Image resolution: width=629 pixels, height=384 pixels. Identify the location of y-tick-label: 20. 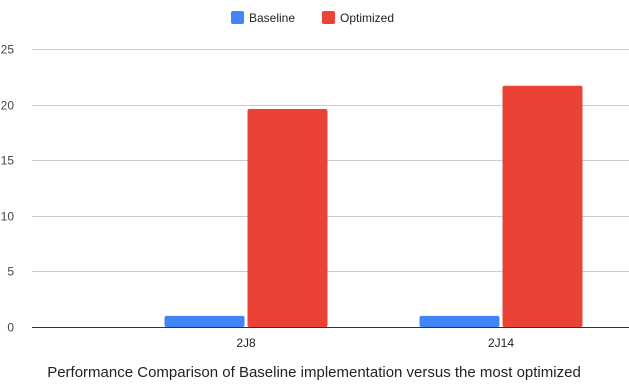
(8, 106).